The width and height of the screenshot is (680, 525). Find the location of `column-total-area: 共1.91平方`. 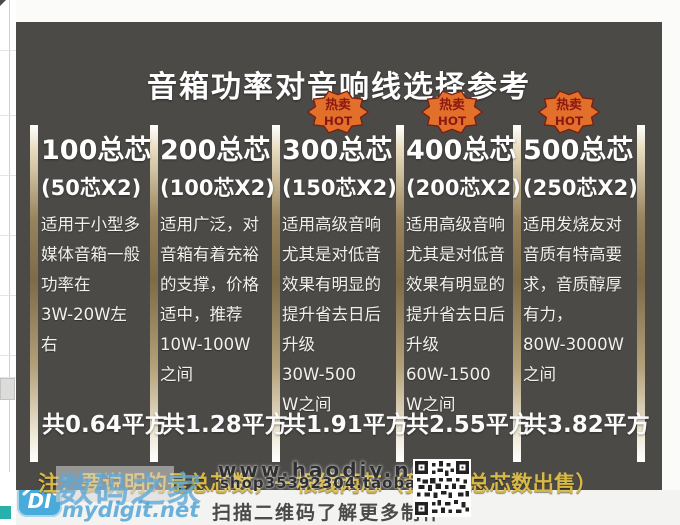

column-total-area: 共1.91平方 is located at coordinates (346, 425).